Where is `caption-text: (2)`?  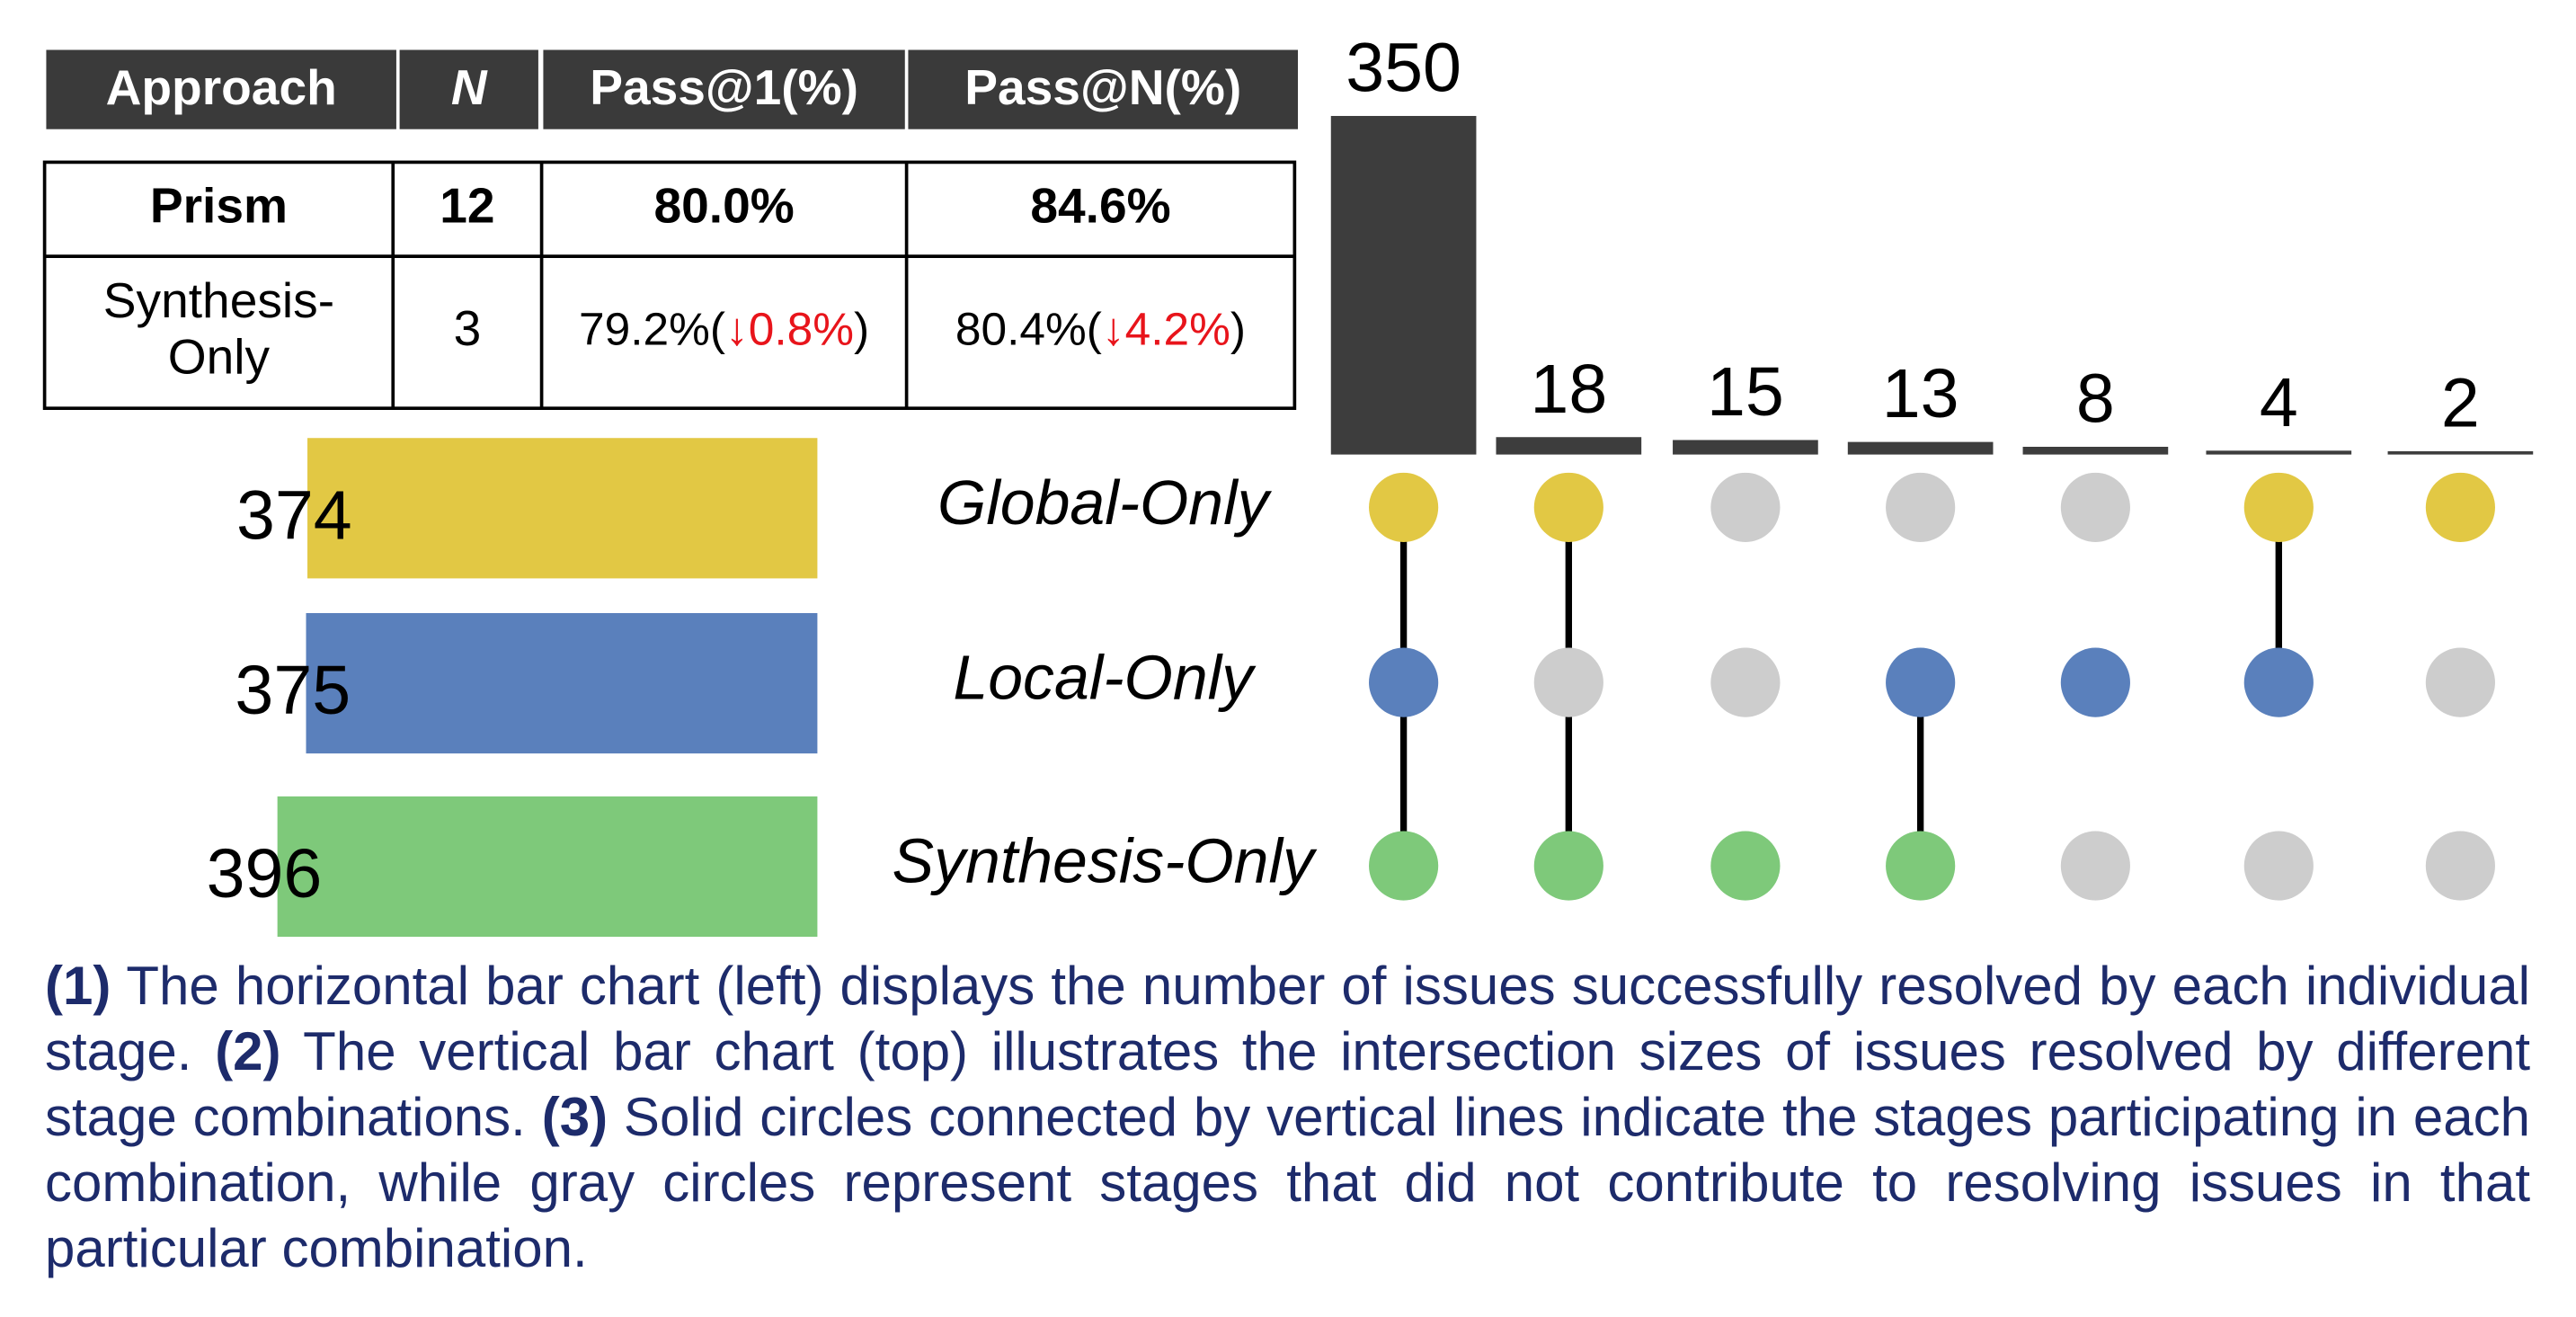 caption-text: (2) is located at coordinates (248, 1051).